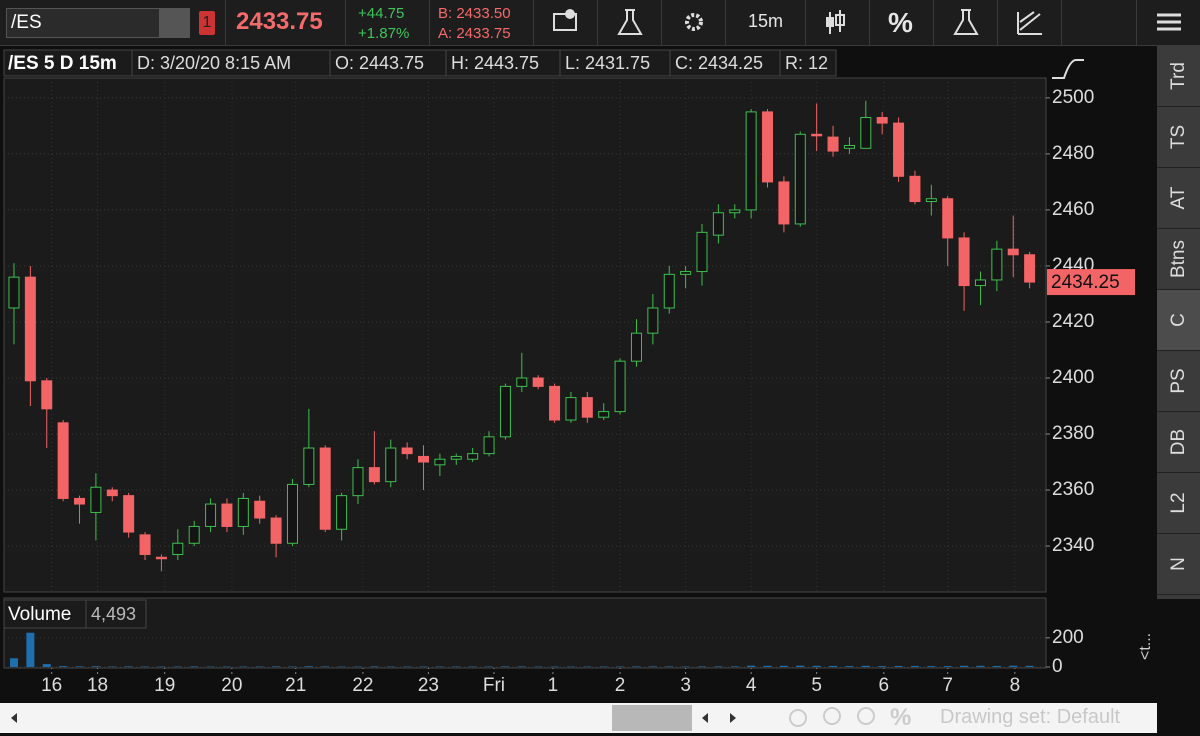 Image resolution: width=1200 pixels, height=736 pixels. I want to click on aggregation: 15m, so click(766, 21).